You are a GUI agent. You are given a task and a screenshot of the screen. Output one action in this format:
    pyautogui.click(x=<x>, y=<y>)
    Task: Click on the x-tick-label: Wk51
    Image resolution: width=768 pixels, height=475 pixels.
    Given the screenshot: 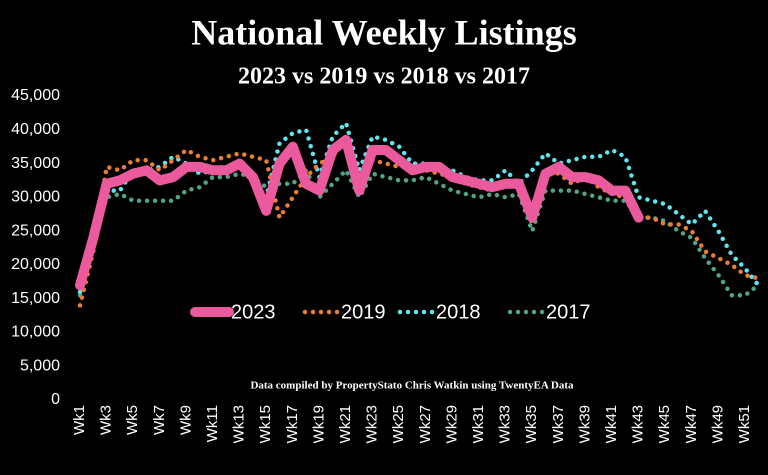 What is the action you would take?
    pyautogui.click(x=744, y=424)
    